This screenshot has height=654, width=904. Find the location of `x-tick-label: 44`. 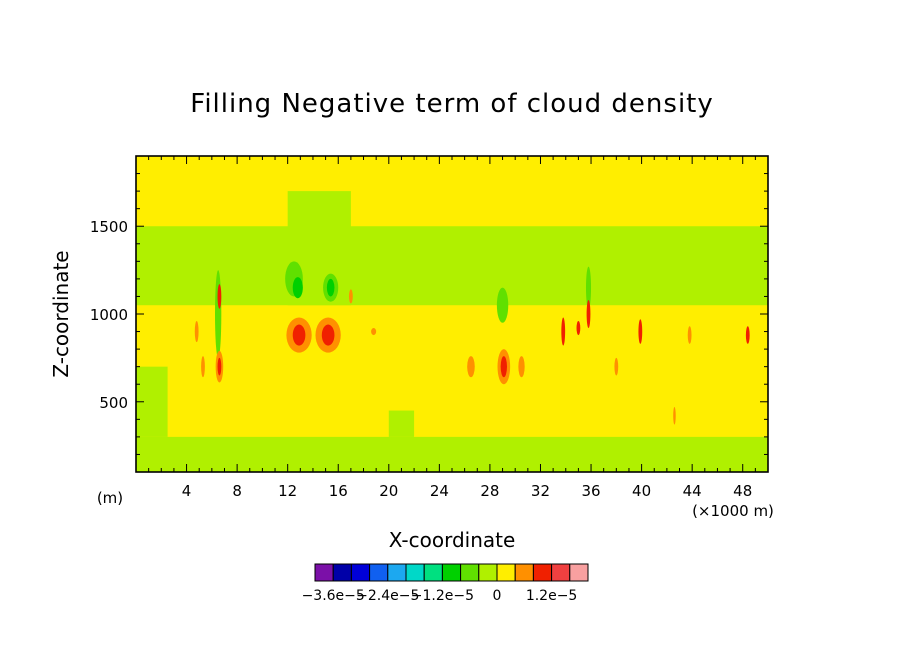

x-tick-label: 44 is located at coordinates (692, 491).